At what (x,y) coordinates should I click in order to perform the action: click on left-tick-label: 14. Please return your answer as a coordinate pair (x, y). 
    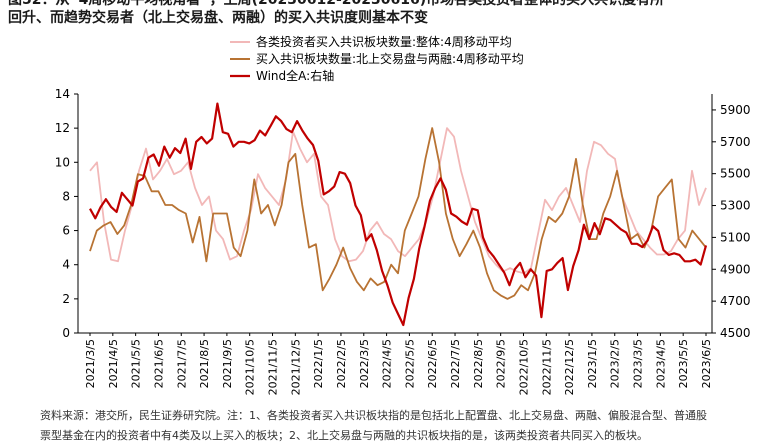
    Looking at the image, I should click on (62, 94).